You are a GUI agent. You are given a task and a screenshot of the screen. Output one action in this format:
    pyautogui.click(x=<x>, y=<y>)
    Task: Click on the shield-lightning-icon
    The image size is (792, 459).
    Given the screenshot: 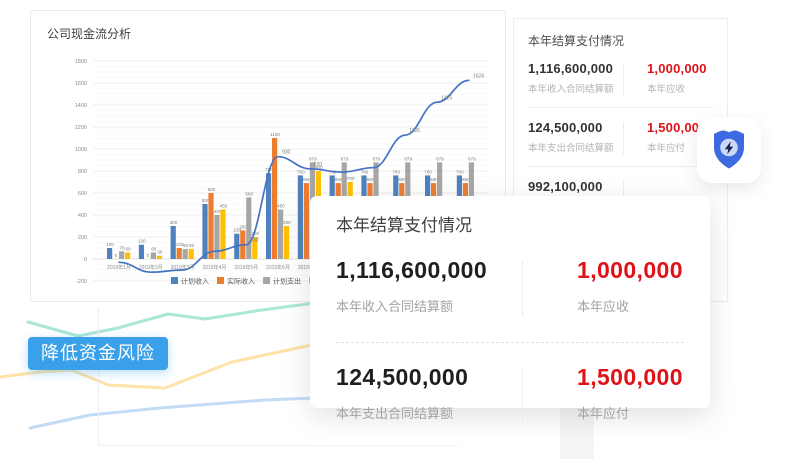 What is the action you would take?
    pyautogui.click(x=729, y=149)
    